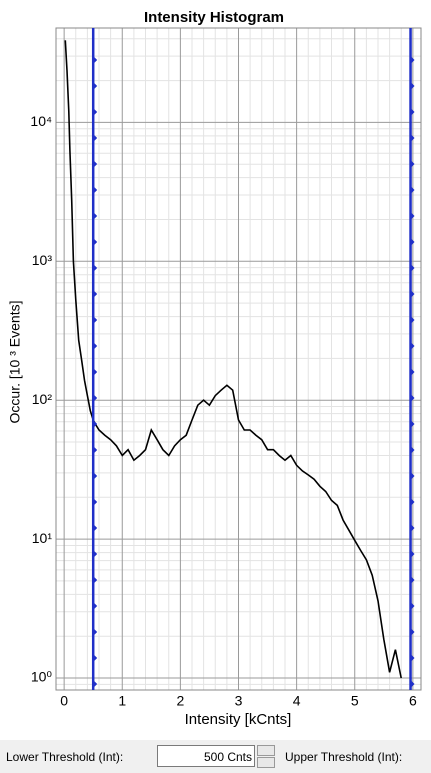 The image size is (431, 773). Describe the element at coordinates (239, 701) in the screenshot. I see `x-tick-label: 3` at that location.